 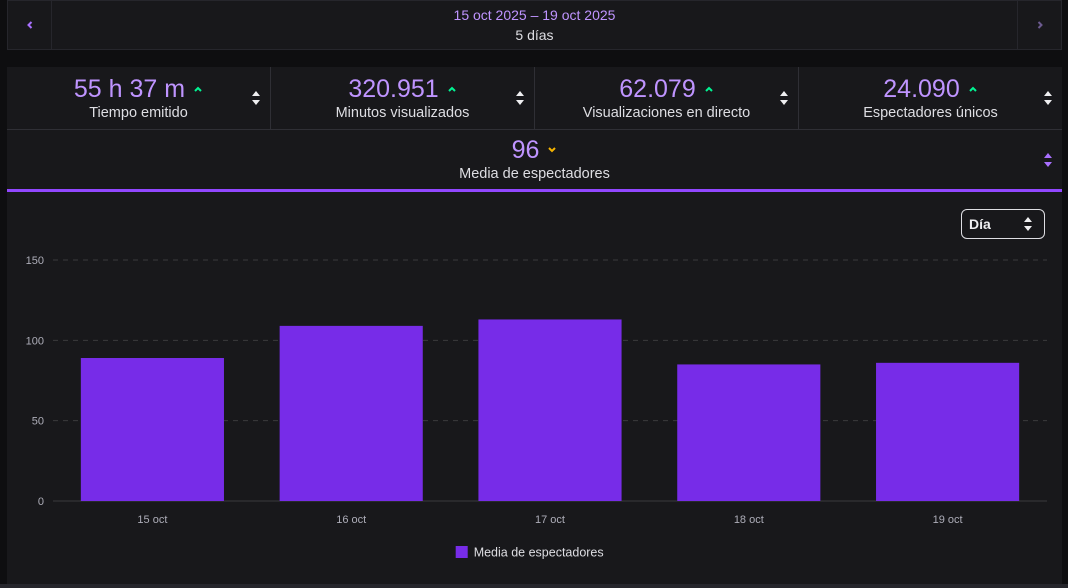 I want to click on bar-17-oct, so click(x=550, y=410).